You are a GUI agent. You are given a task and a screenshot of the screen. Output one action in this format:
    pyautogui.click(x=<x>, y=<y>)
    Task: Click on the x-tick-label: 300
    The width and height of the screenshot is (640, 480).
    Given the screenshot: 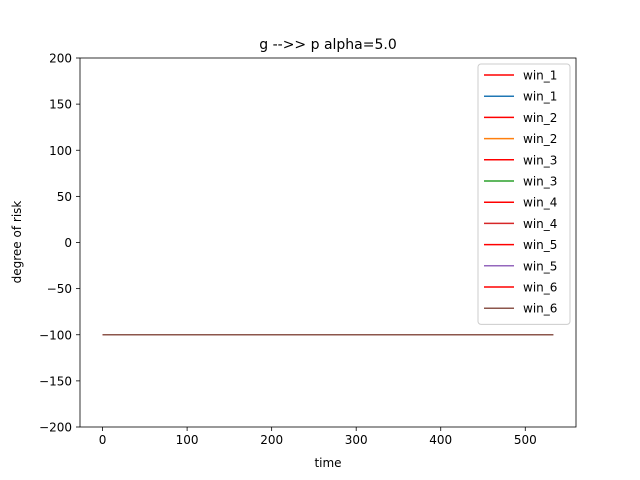 What is the action you would take?
    pyautogui.click(x=356, y=440)
    